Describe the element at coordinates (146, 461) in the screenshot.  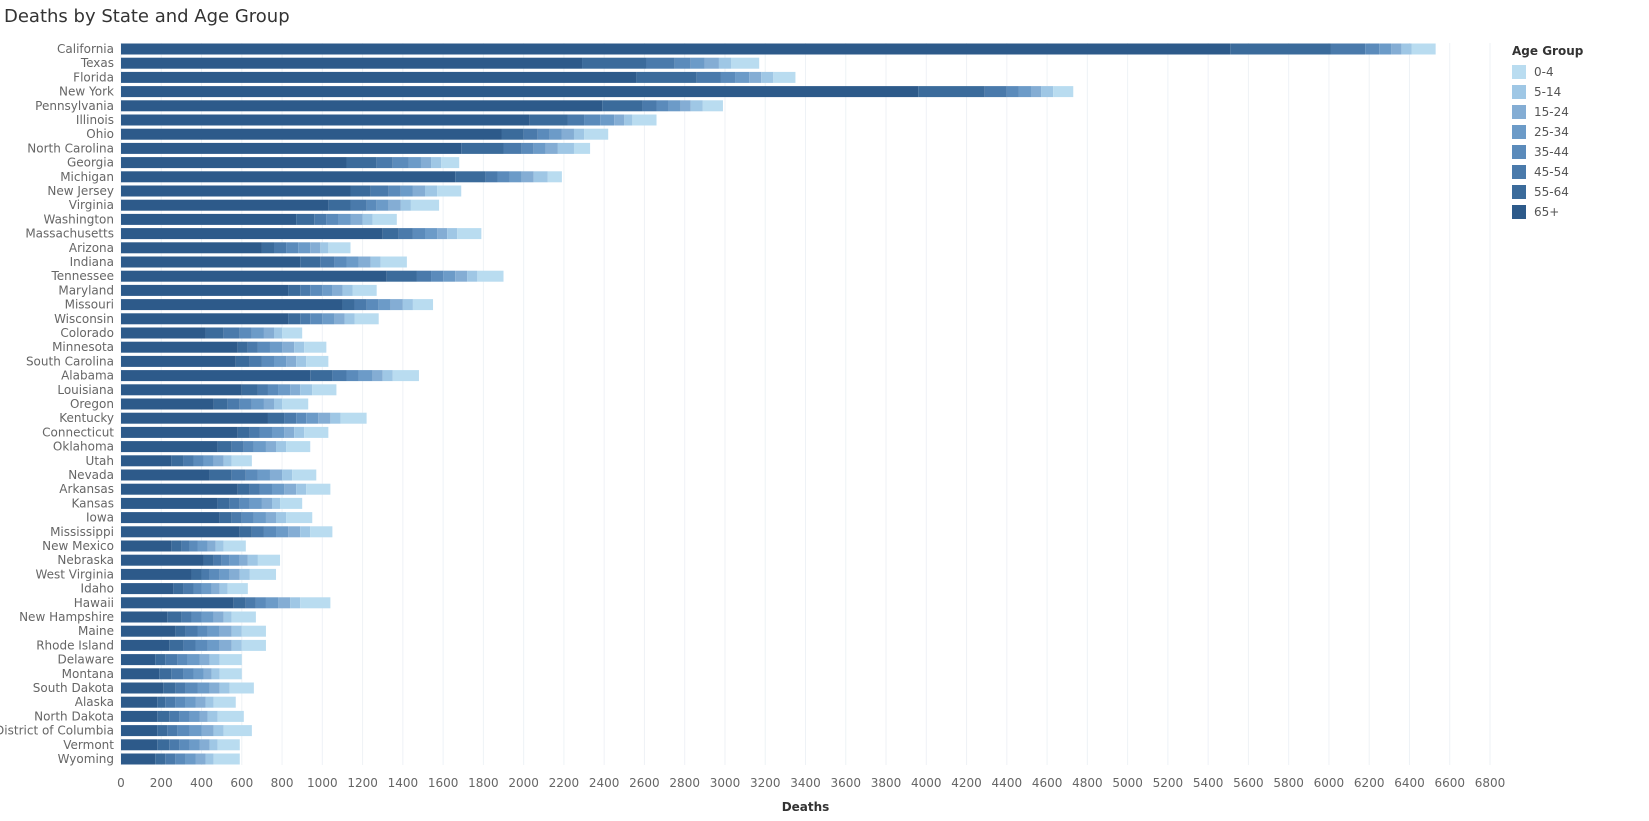
I see `bar-utah-65+` at that location.